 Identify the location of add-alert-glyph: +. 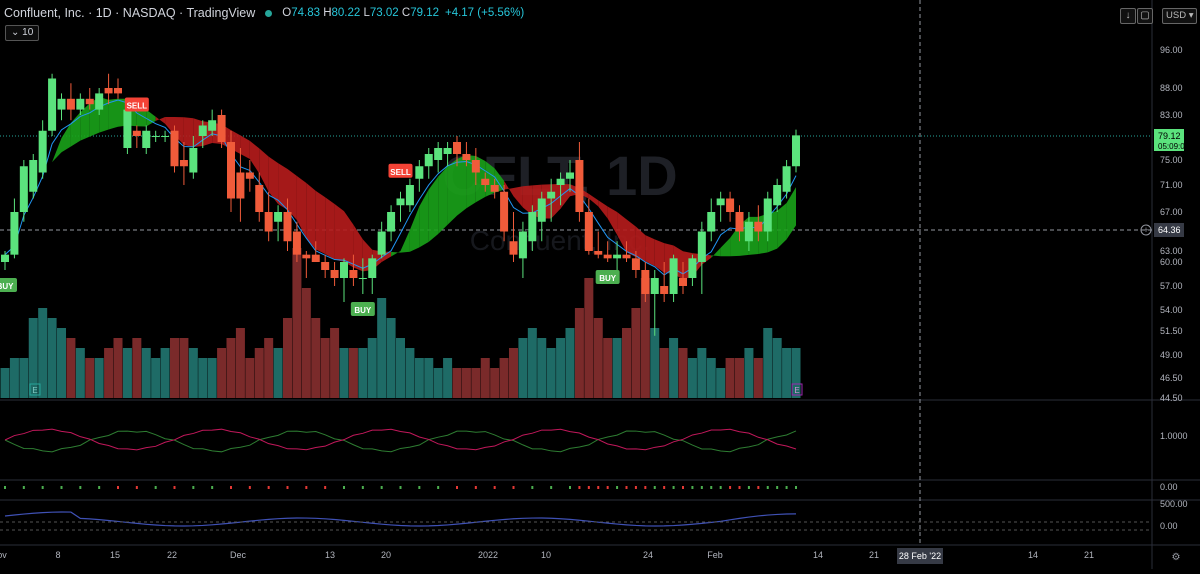
(1145, 230).